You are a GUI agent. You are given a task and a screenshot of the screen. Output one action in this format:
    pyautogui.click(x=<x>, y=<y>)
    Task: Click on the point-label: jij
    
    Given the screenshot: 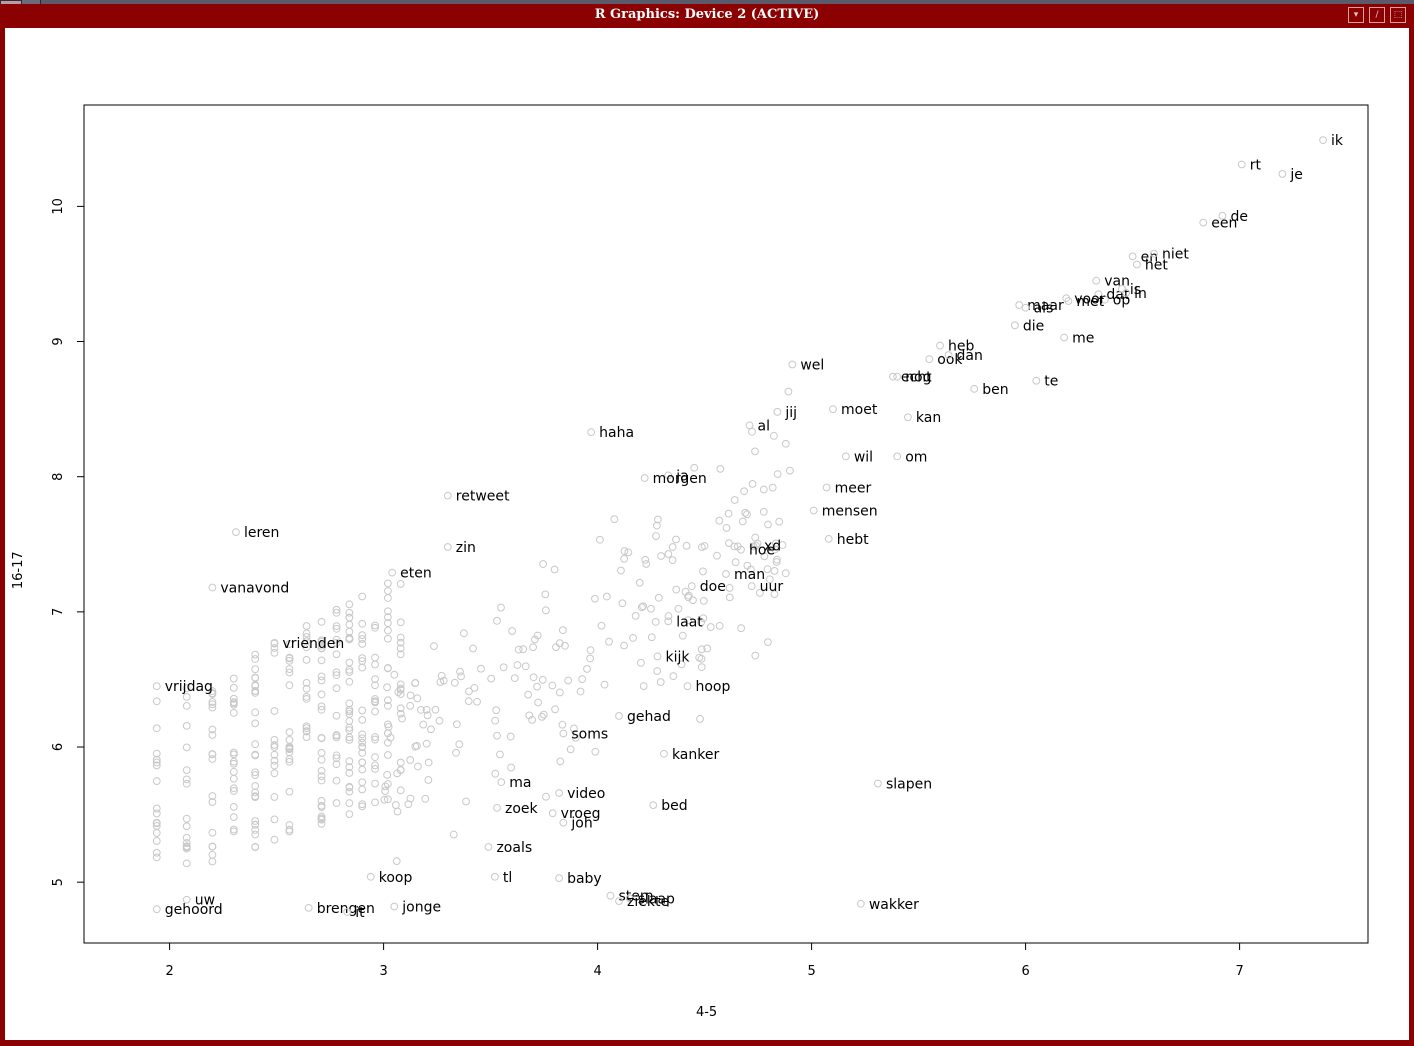 What is the action you would take?
    pyautogui.click(x=790, y=413)
    